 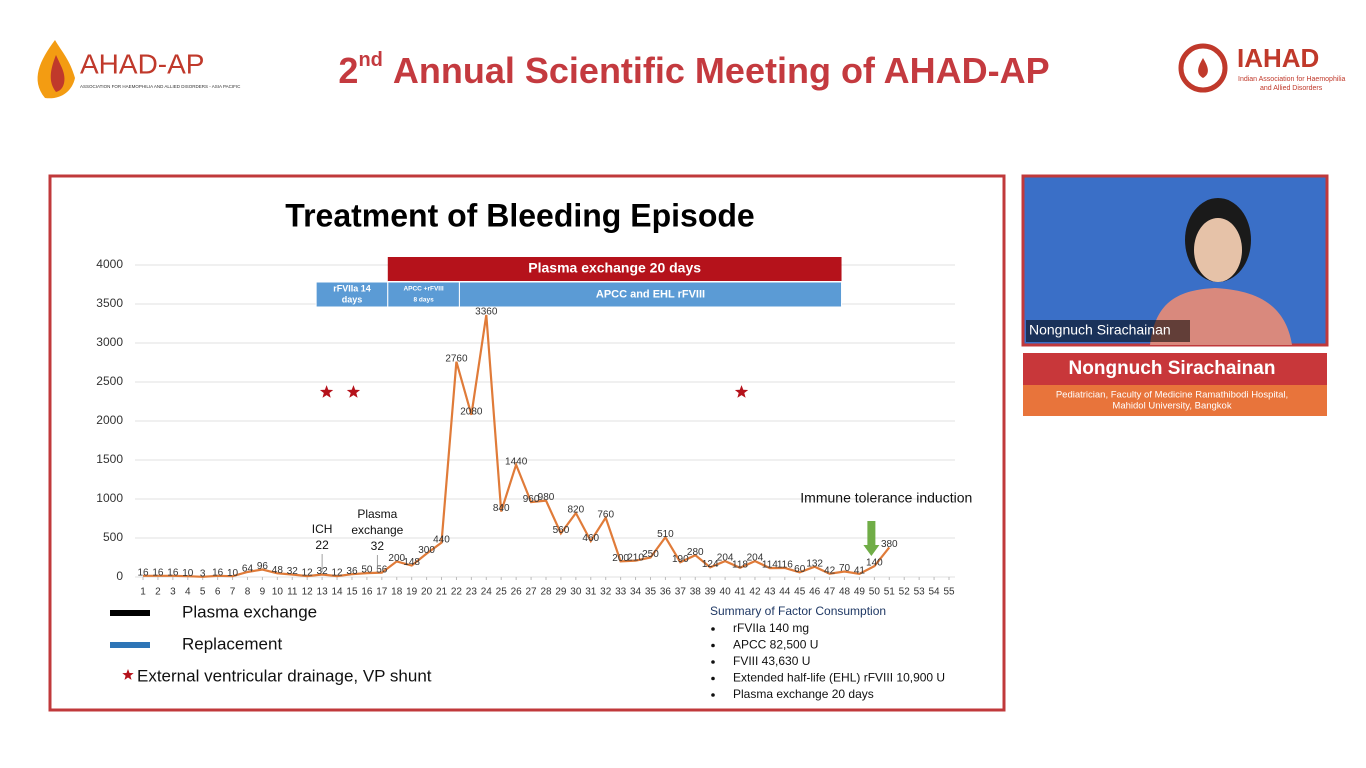 What do you see at coordinates (1292, 79) in the screenshot?
I see `logo-tagline: Indian Association for Haemophilia` at bounding box center [1292, 79].